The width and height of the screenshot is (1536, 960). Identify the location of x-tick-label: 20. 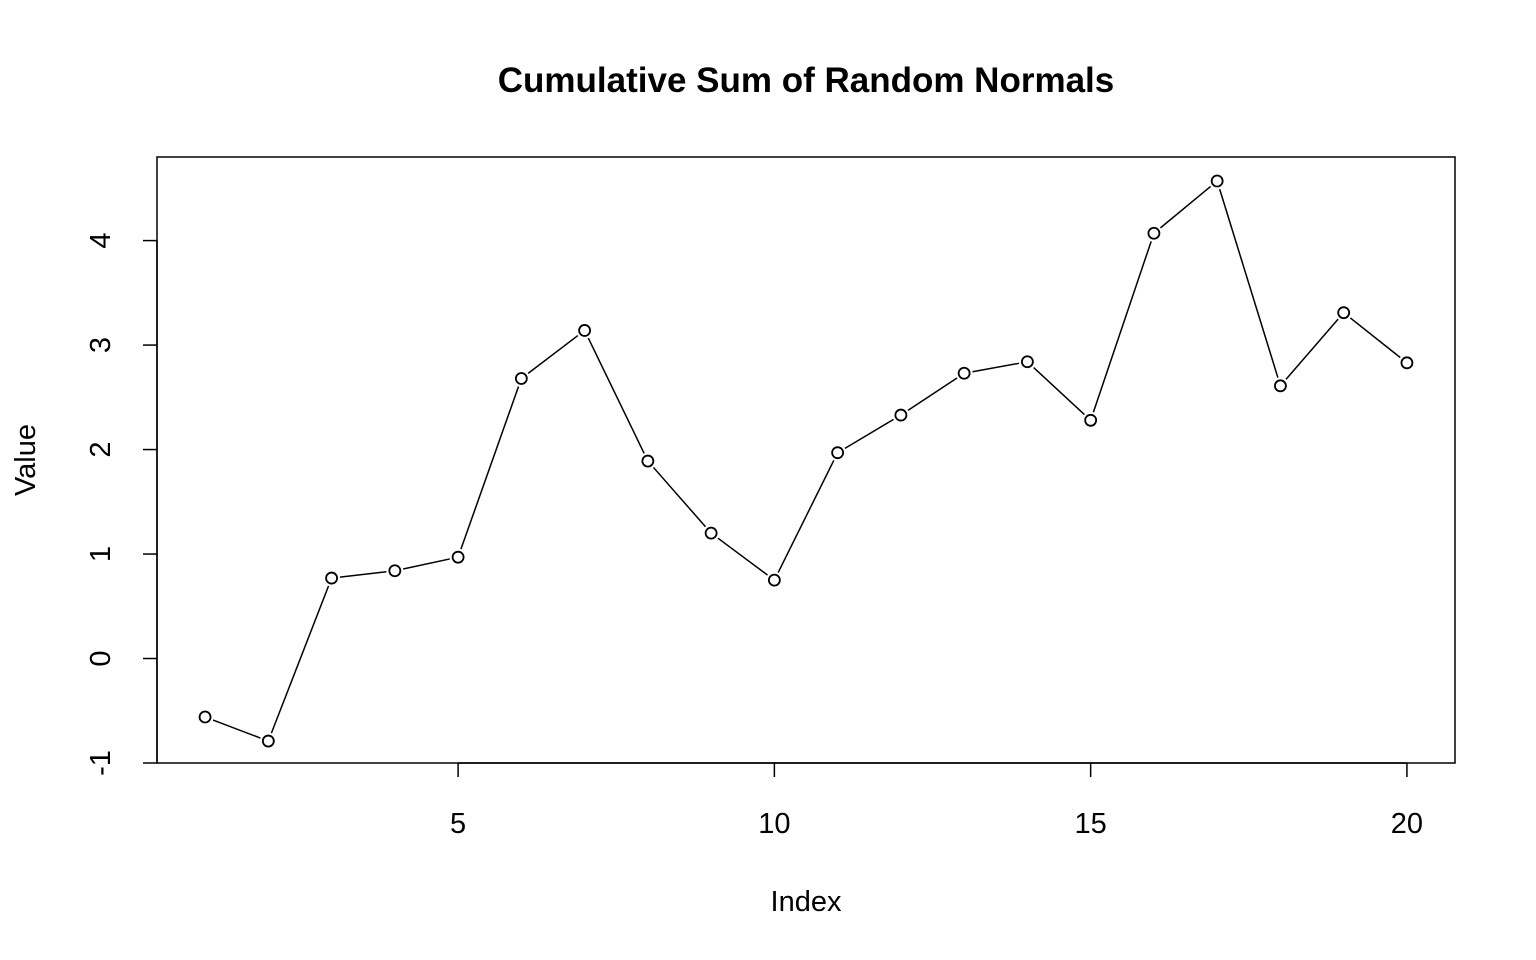
(1407, 824).